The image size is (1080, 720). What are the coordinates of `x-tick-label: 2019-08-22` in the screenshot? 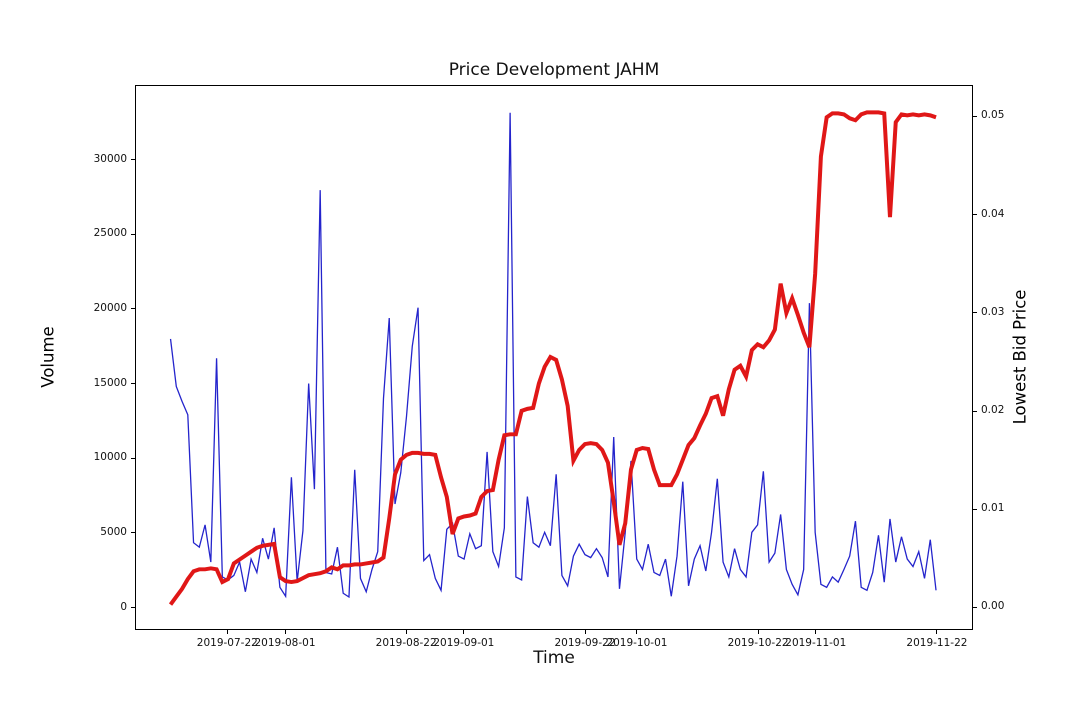 It's located at (406, 643).